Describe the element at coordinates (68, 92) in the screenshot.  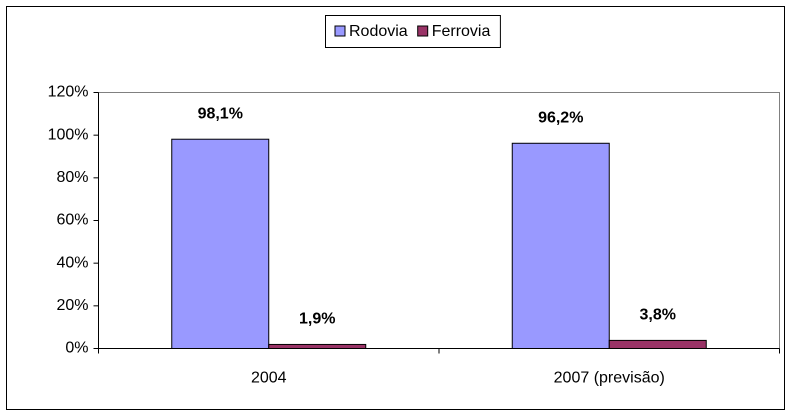
I see `y-tick-label: 120%` at that location.